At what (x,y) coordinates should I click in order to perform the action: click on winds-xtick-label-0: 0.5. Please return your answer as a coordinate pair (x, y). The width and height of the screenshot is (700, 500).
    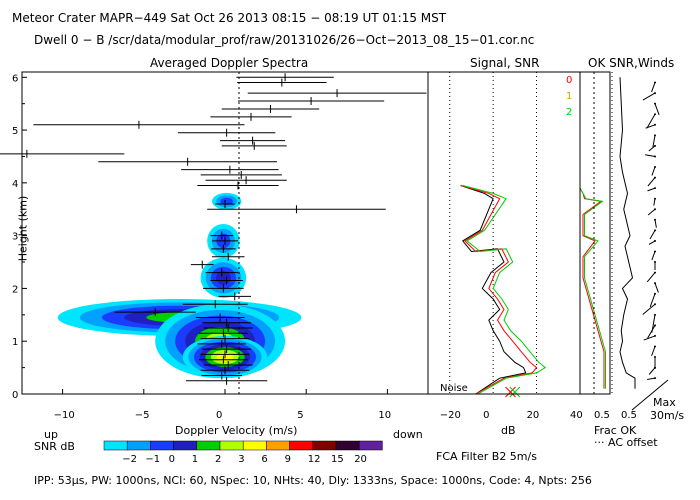
    Looking at the image, I should click on (602, 415).